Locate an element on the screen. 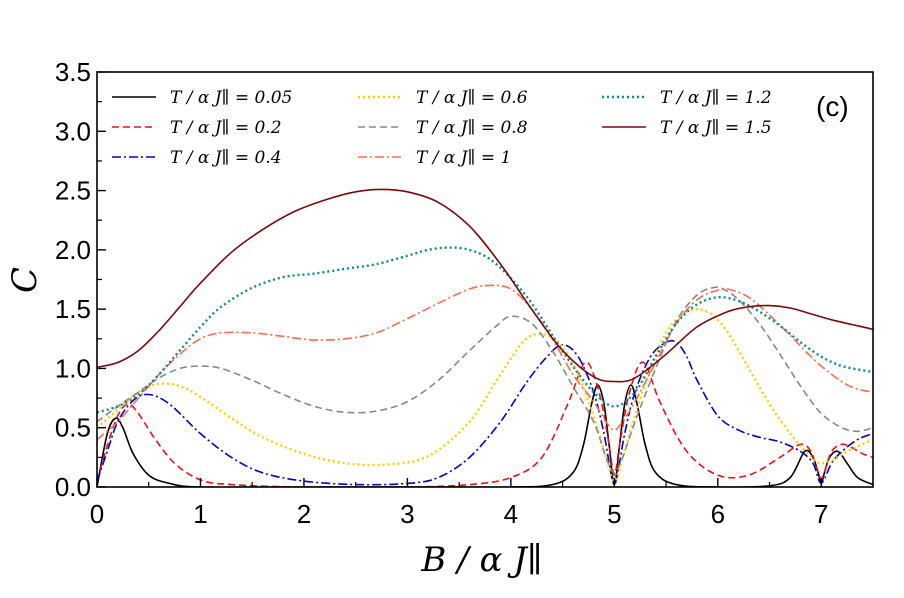 Image resolution: width=904 pixels, height=598 pixels. x-tick-label-7: 7 is located at coordinates (821, 514).